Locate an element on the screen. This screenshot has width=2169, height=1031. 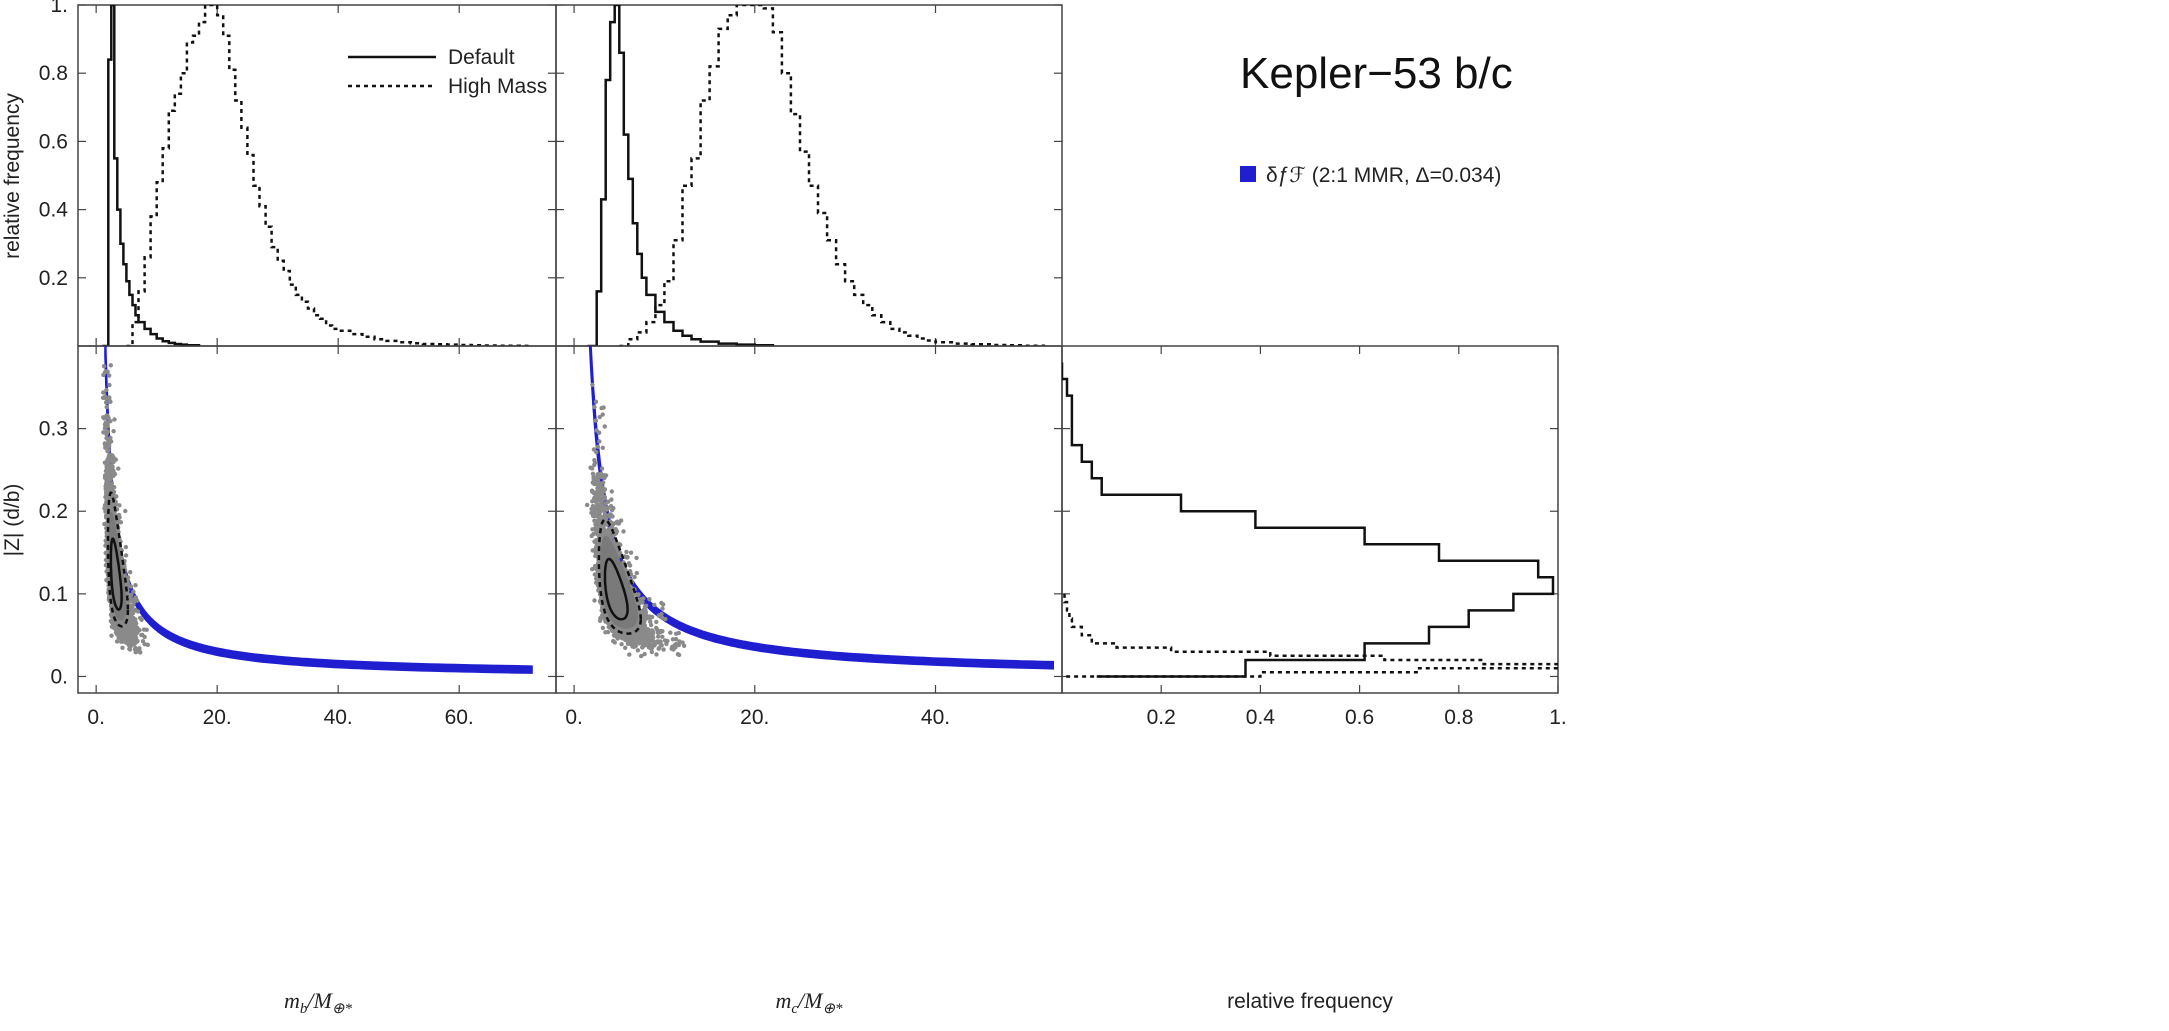
ticks-hist-mc is located at coordinates (809, 175).